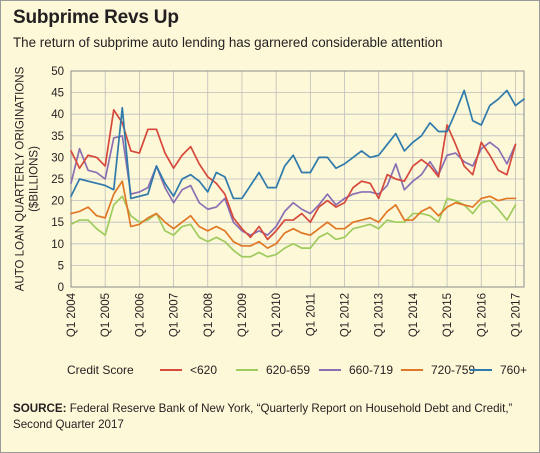  What do you see at coordinates (61, 266) in the screenshot?
I see `y-tick-label-5: 5` at bounding box center [61, 266].